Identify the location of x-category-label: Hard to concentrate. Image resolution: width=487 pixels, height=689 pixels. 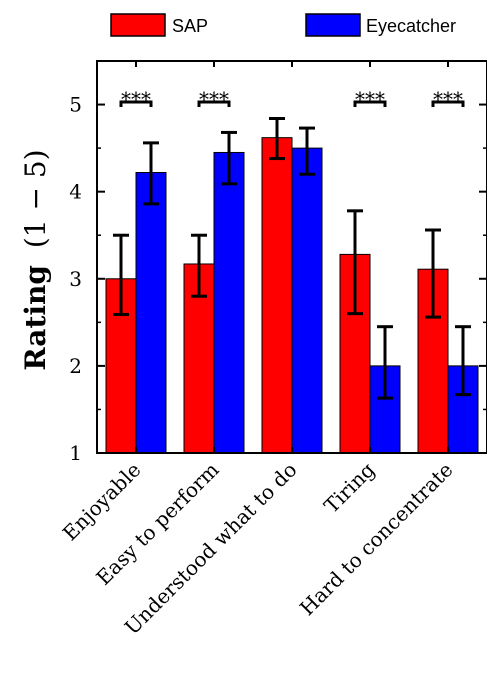
(376, 539).